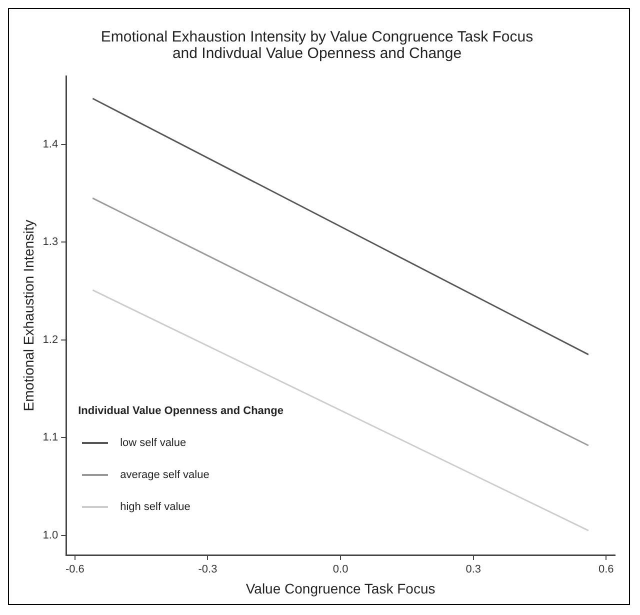 Image resolution: width=640 pixels, height=615 pixels. Describe the element at coordinates (340, 570) in the screenshot. I see `x-tick-label: 0.0` at that location.